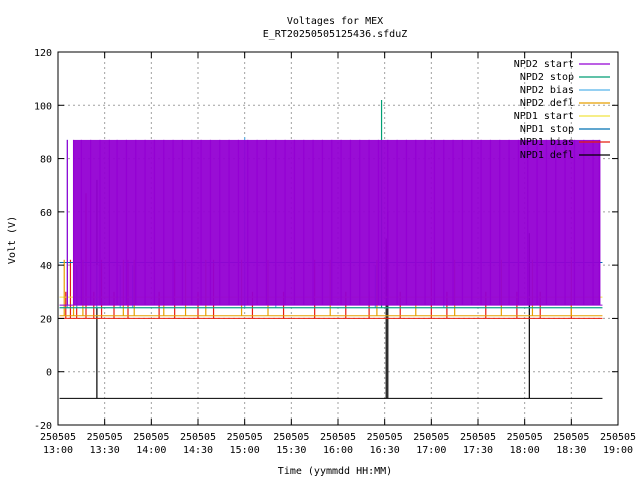  What do you see at coordinates (544, 64) in the screenshot?
I see `legend-label: NPD2 start` at bounding box center [544, 64].